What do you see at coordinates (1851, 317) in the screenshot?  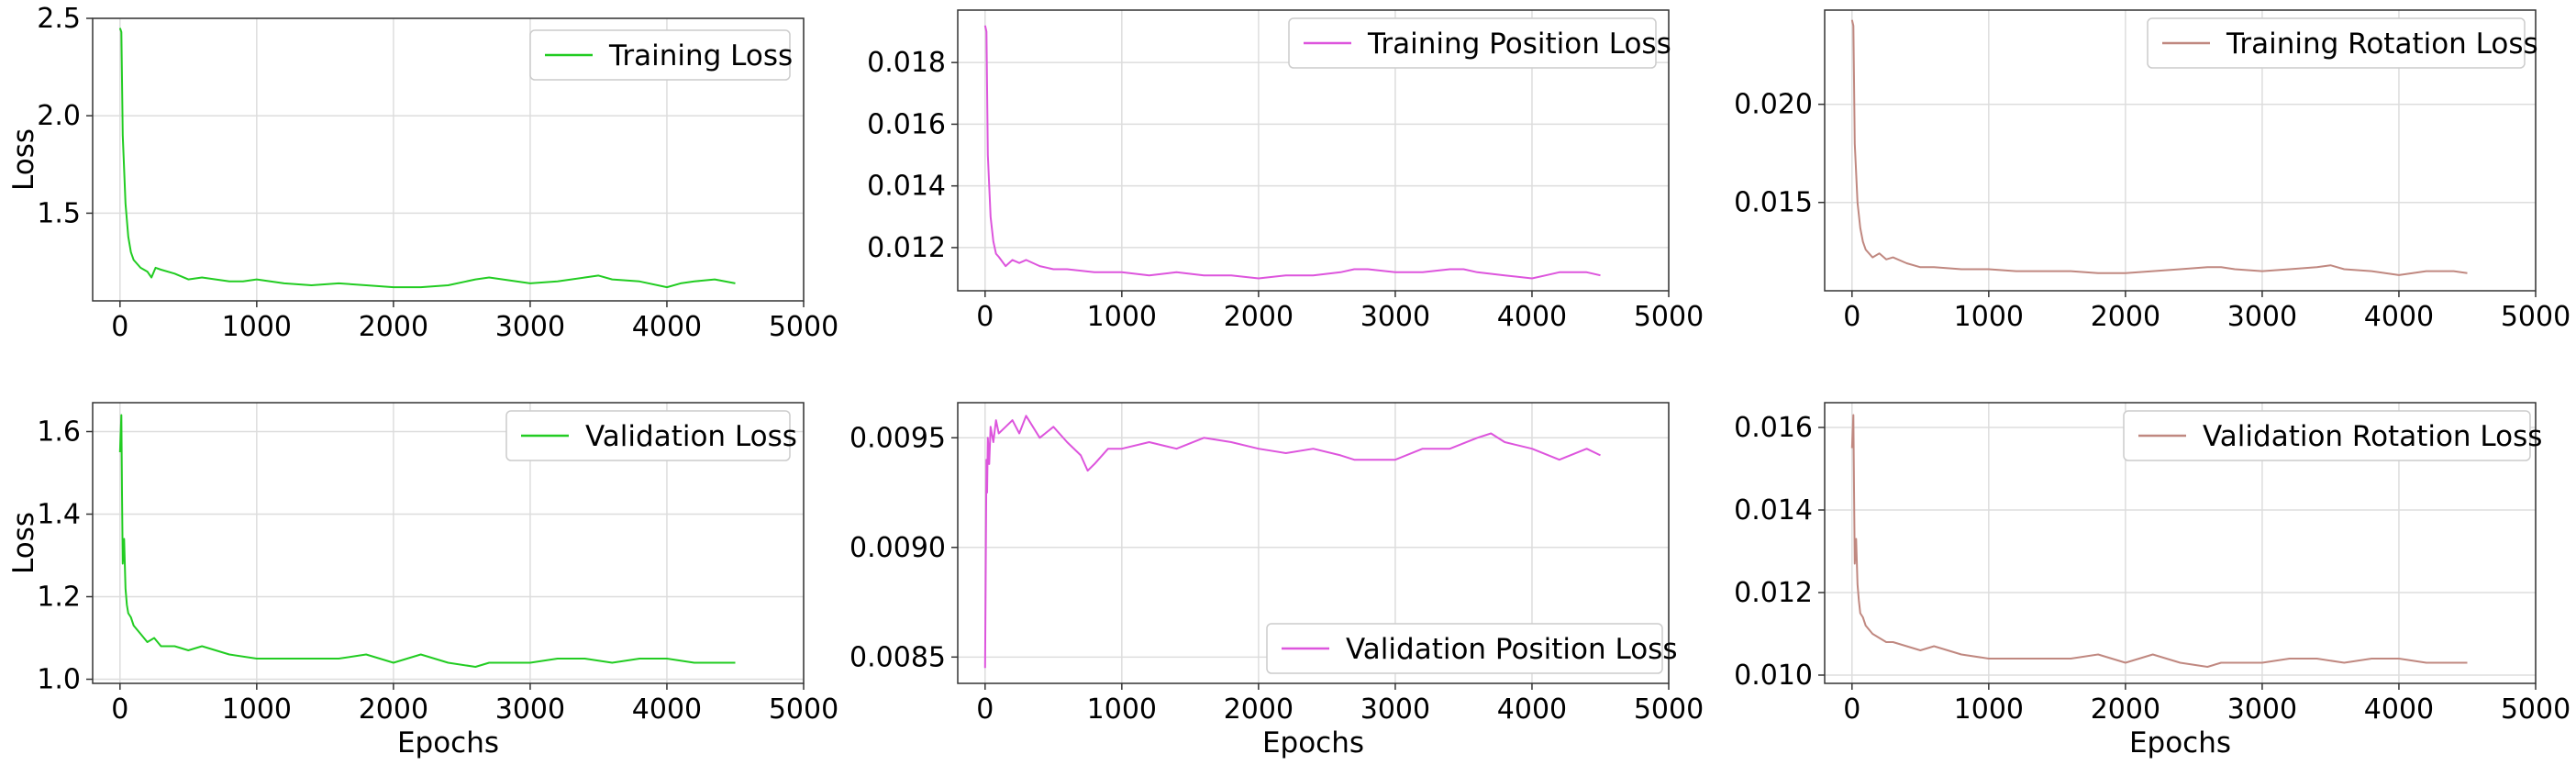 I see `panel-3-x-tick-label-0: 0` at bounding box center [1851, 317].